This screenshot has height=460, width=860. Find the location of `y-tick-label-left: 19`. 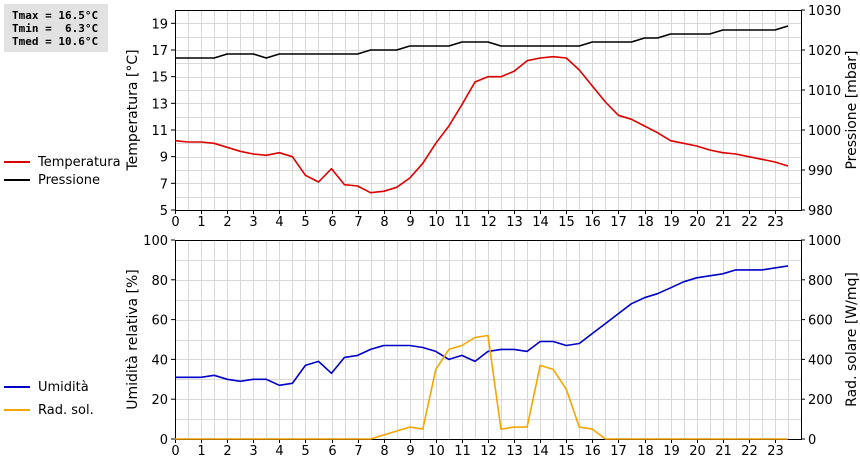

y-tick-label-left: 19 is located at coordinates (159, 24).